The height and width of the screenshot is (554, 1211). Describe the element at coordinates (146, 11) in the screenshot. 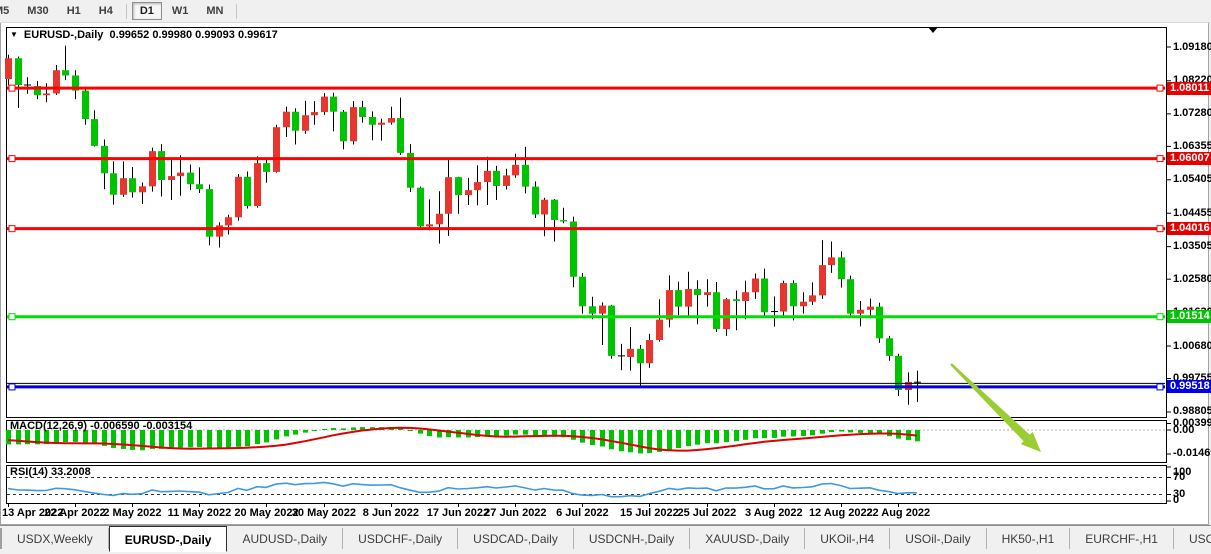

I see `timeframe-button-d1: D1` at that location.